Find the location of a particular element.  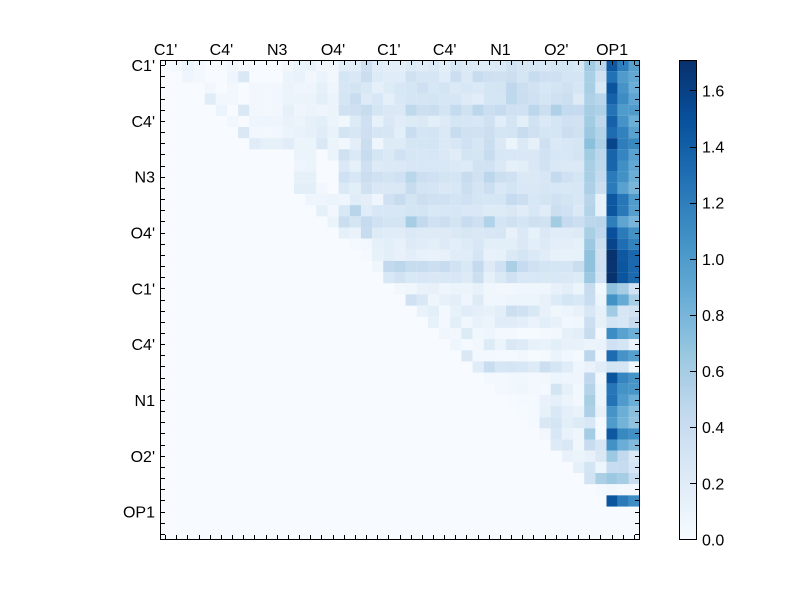

svg-text: 1.4 is located at coordinates (713, 148).